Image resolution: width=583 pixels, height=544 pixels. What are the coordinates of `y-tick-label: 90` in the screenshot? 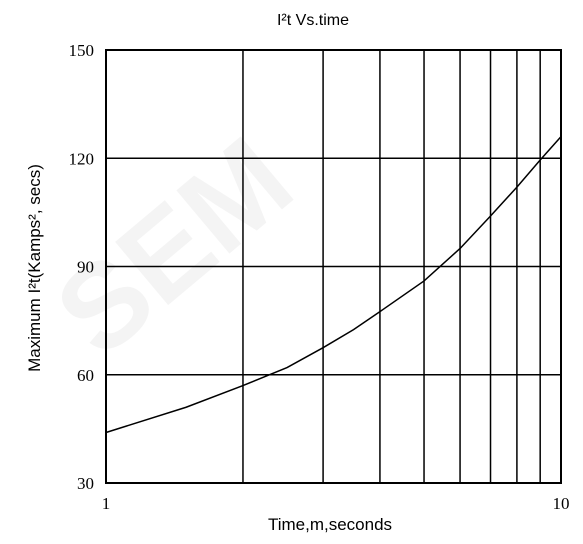 It's located at (85, 267).